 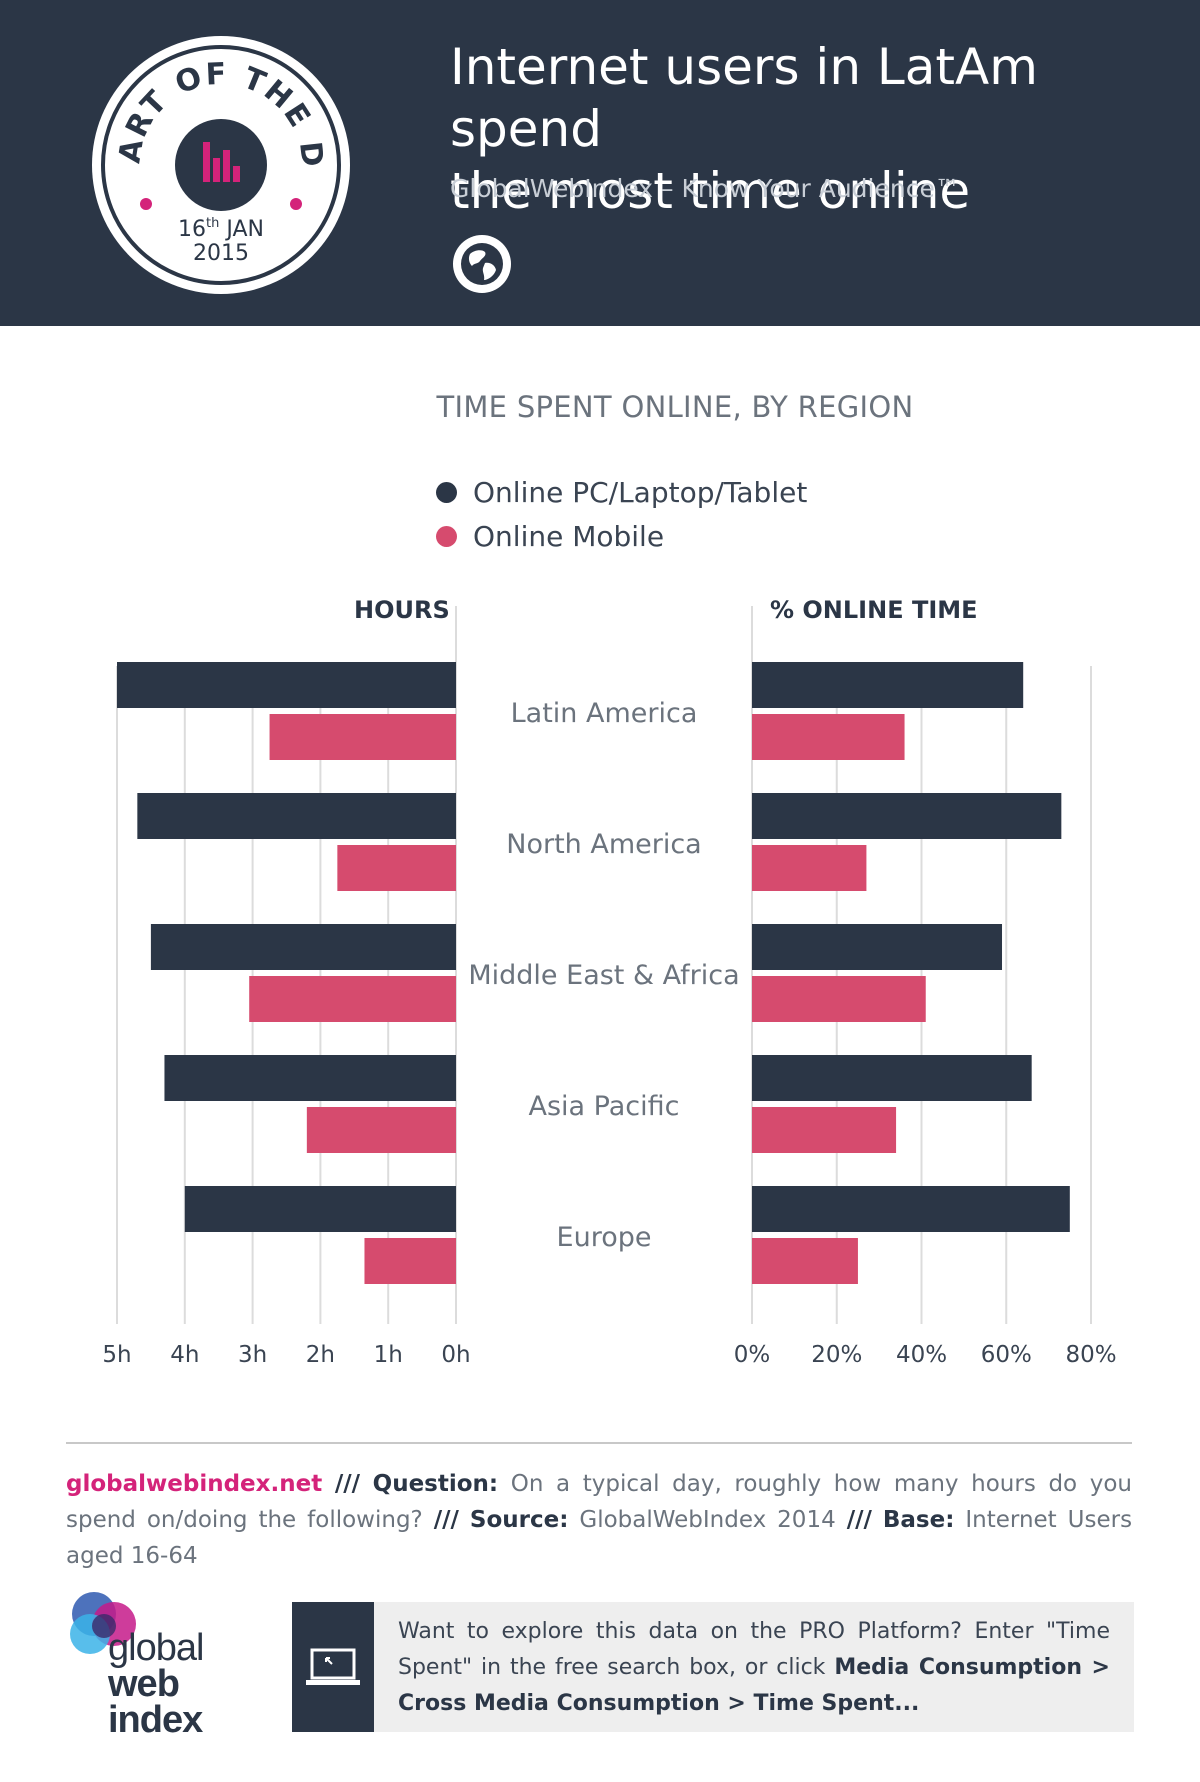 I want to click on legend-item-mobile: Online Mobile, so click(x=621, y=536).